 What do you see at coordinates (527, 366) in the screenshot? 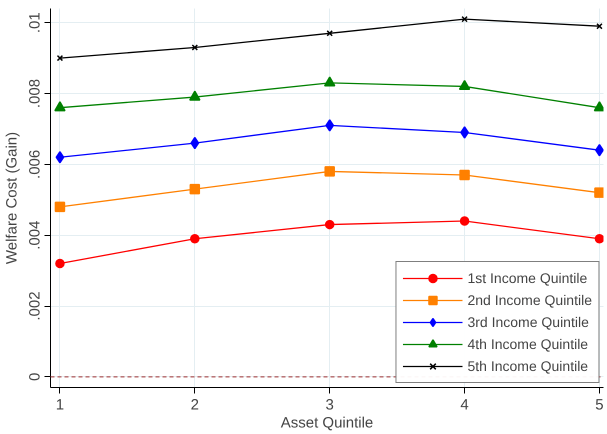
I see `legend-label: 5th Income Quintile` at bounding box center [527, 366].